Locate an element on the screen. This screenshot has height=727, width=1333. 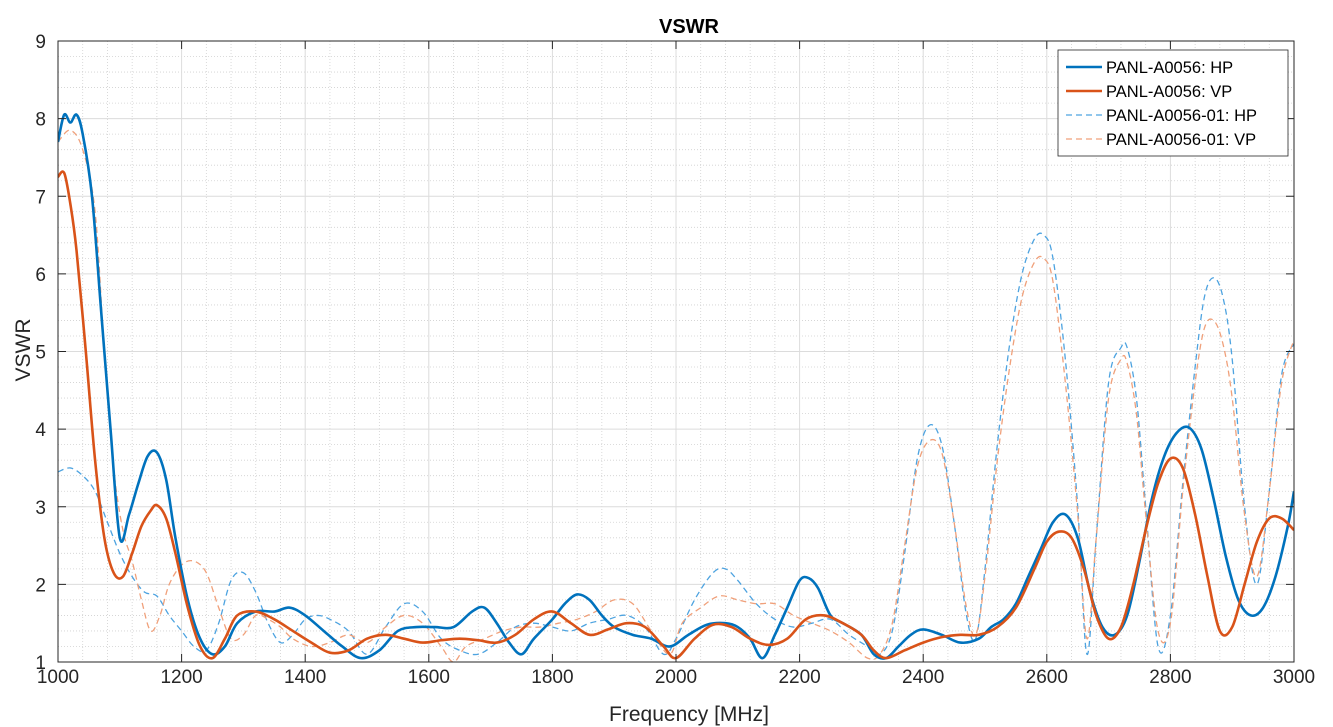
legend-entry: PANL-A0056: HP is located at coordinates (1169, 68).